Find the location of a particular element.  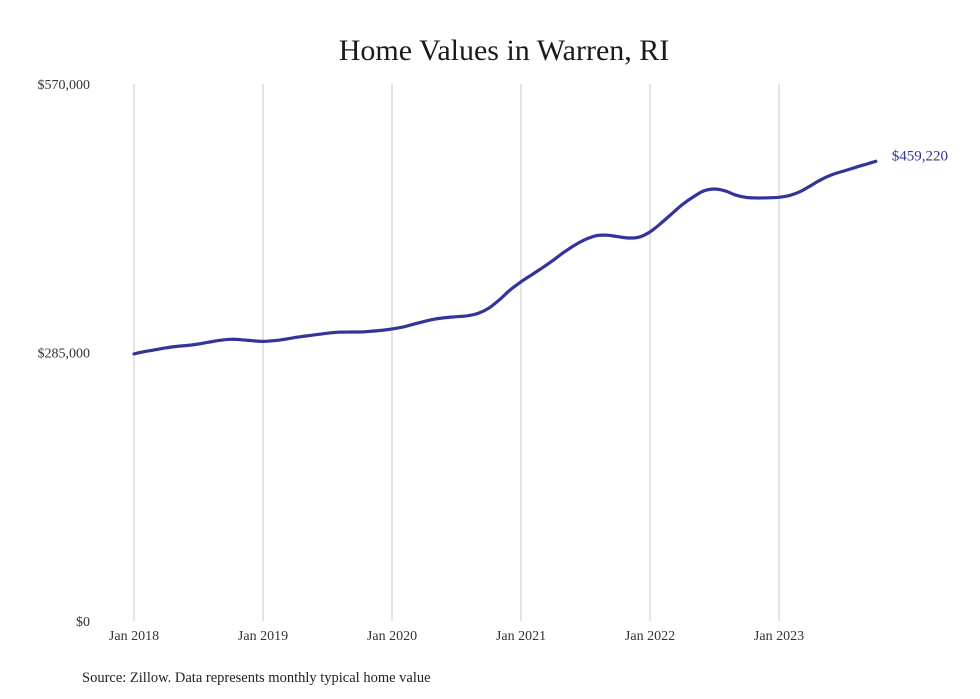

y-tick-label: $285,000 is located at coordinates (64, 354).